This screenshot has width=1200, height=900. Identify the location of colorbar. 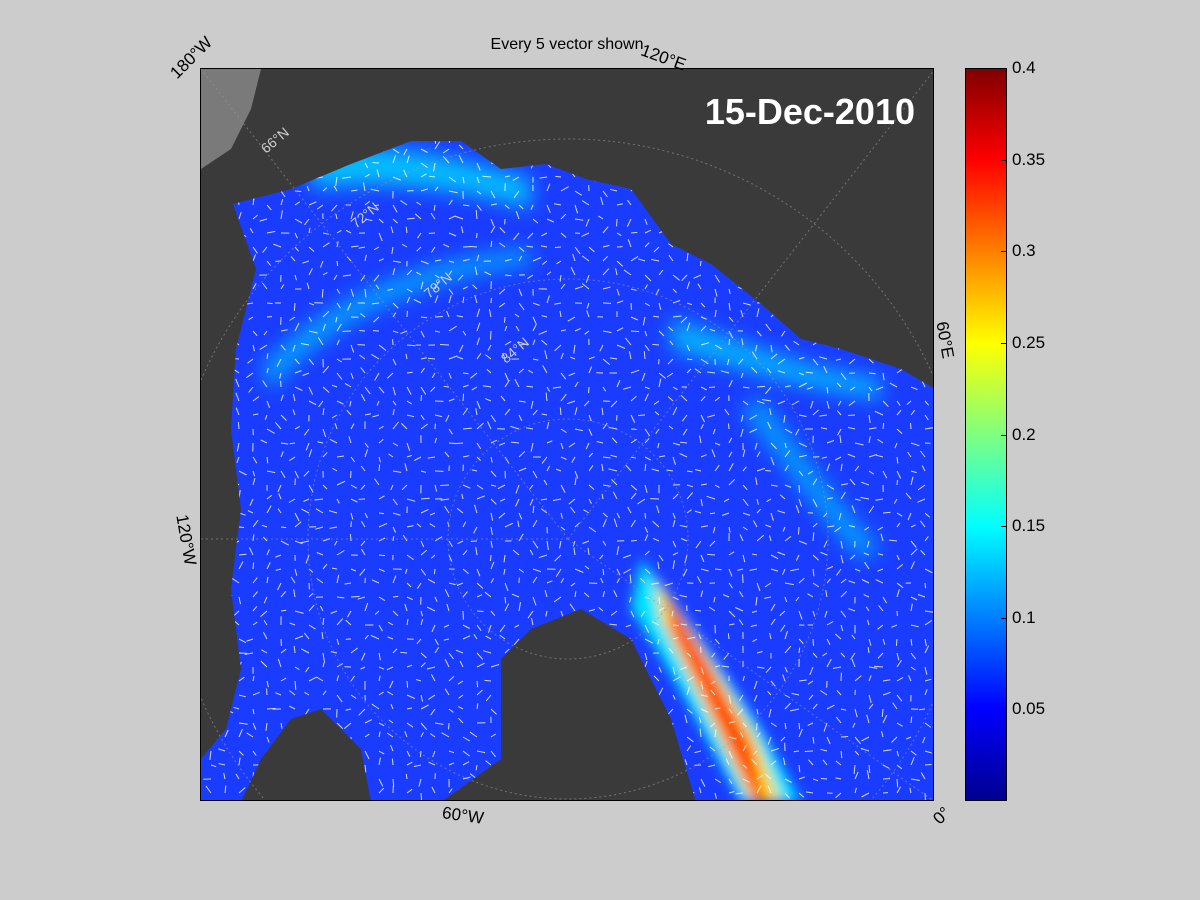
(986, 434).